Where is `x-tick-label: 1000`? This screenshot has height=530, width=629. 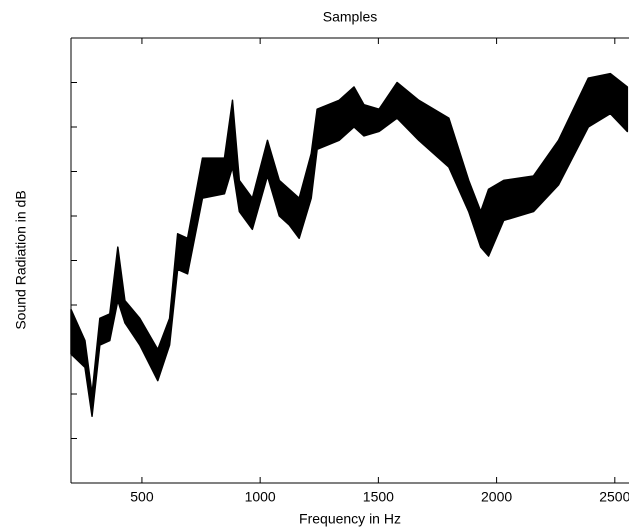
x-tick-label: 1000 is located at coordinates (260, 497).